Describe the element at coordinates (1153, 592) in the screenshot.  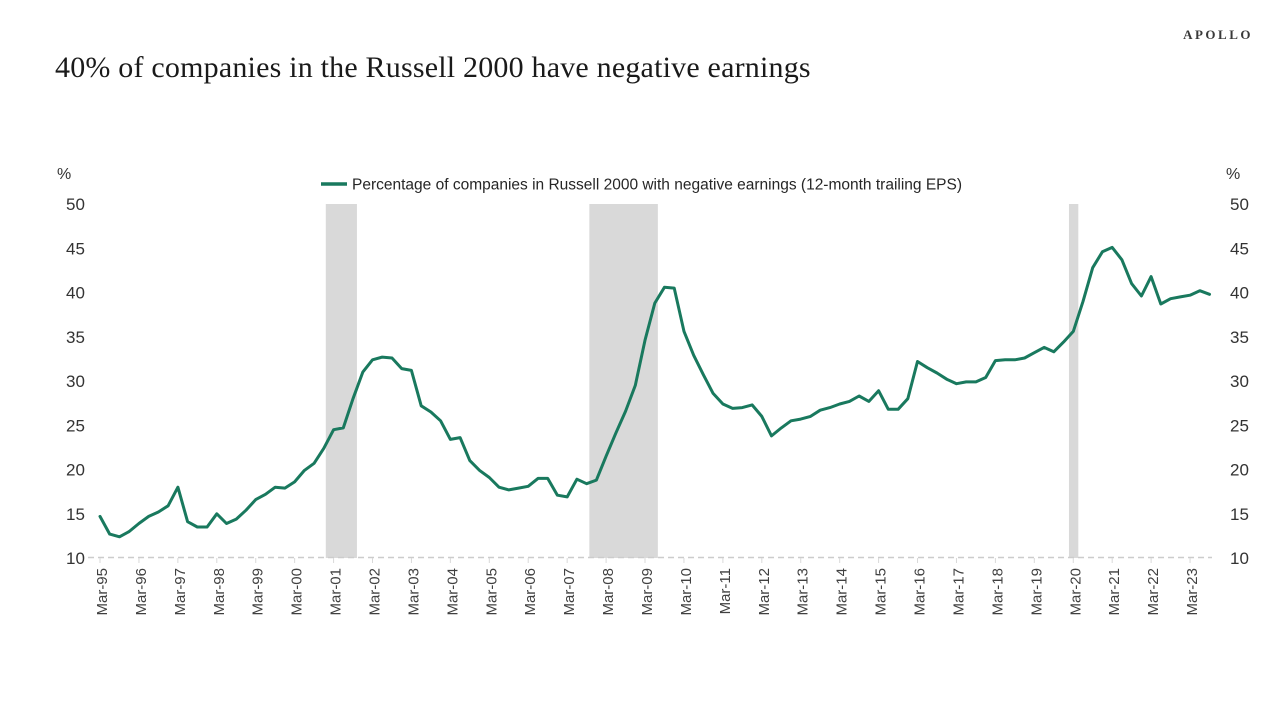
I see `x-axis-tick-label: Mar-22` at that location.